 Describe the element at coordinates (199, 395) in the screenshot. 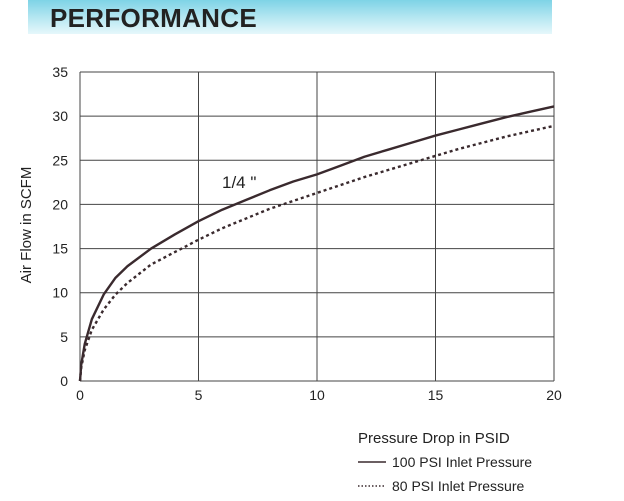

I see `x-tick-label: 5` at that location.